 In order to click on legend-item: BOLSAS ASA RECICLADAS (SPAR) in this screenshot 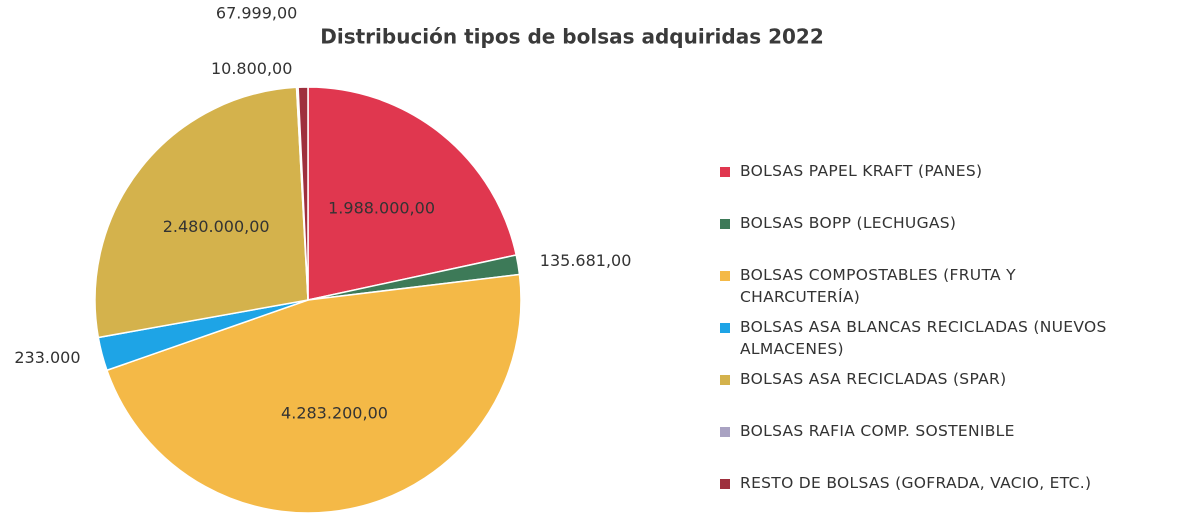, I will do `click(930, 394)`.